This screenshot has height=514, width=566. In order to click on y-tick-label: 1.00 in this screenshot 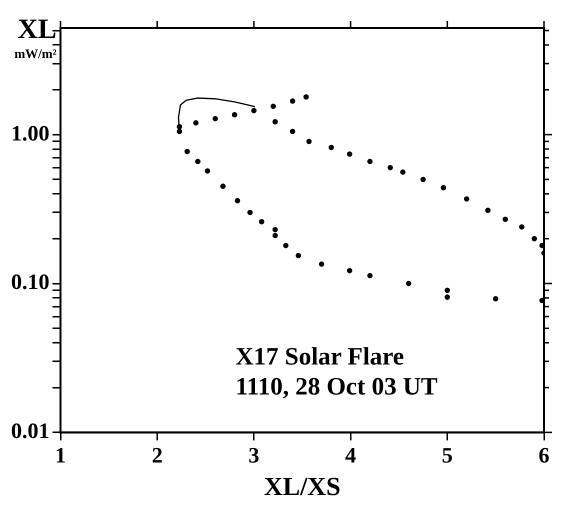, I will do `click(30, 133)`.